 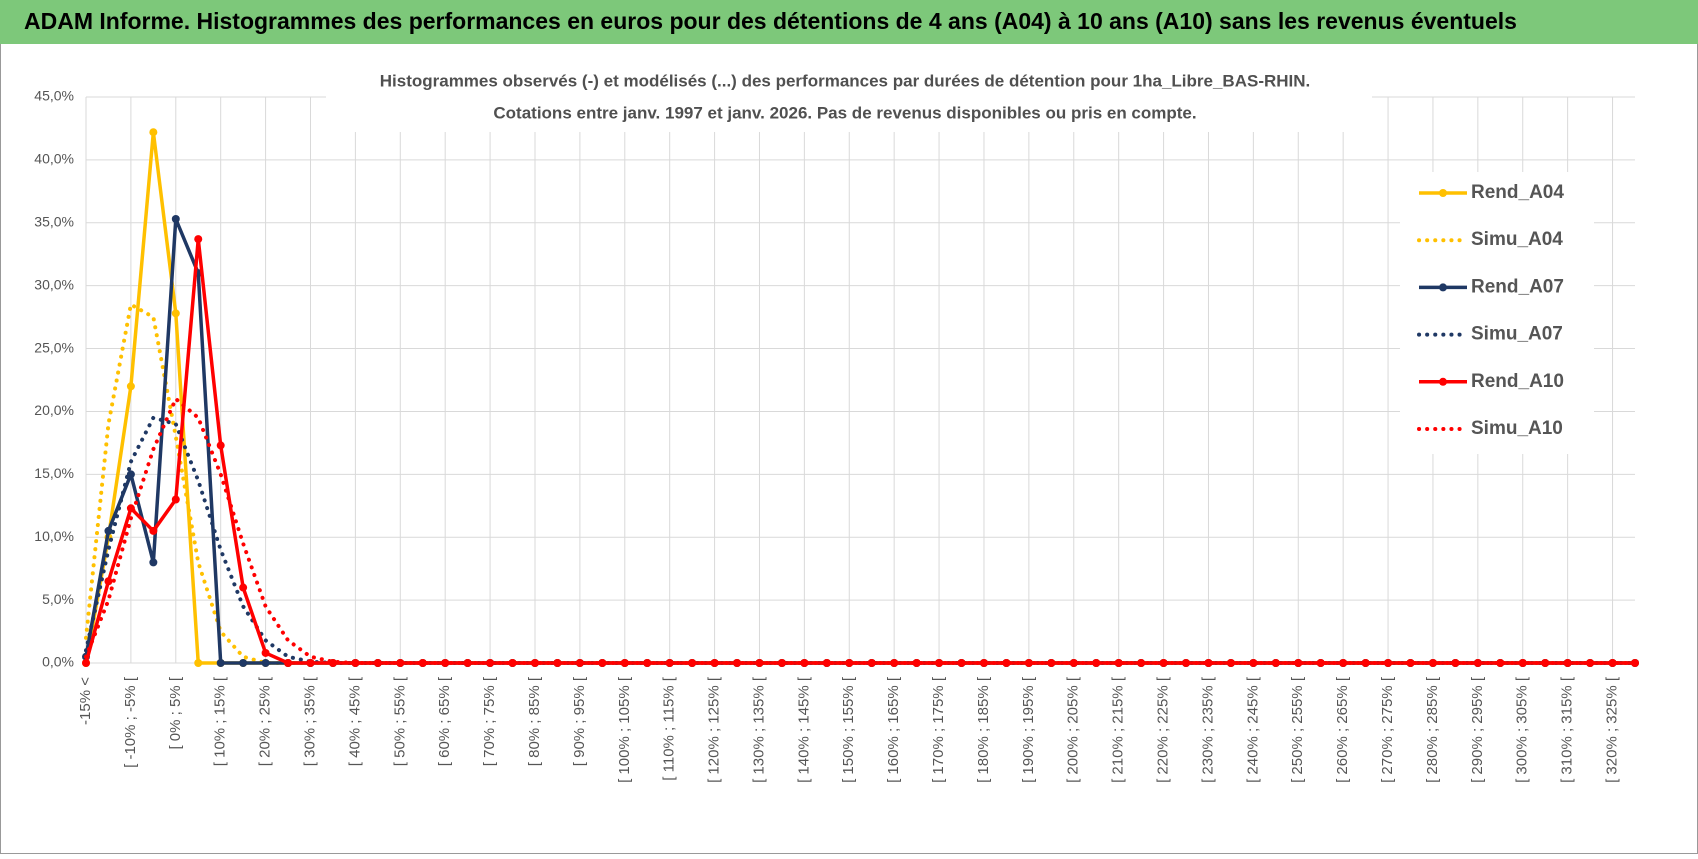 I want to click on x-tick-label: [ 100% ; 105% [, so click(x=624, y=729).